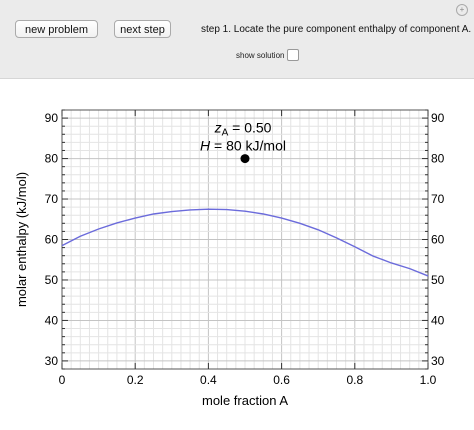 Image resolution: width=474 pixels, height=430 pixels. What do you see at coordinates (354, 380) in the screenshot?
I see `x-tick-label: 0.8` at bounding box center [354, 380].